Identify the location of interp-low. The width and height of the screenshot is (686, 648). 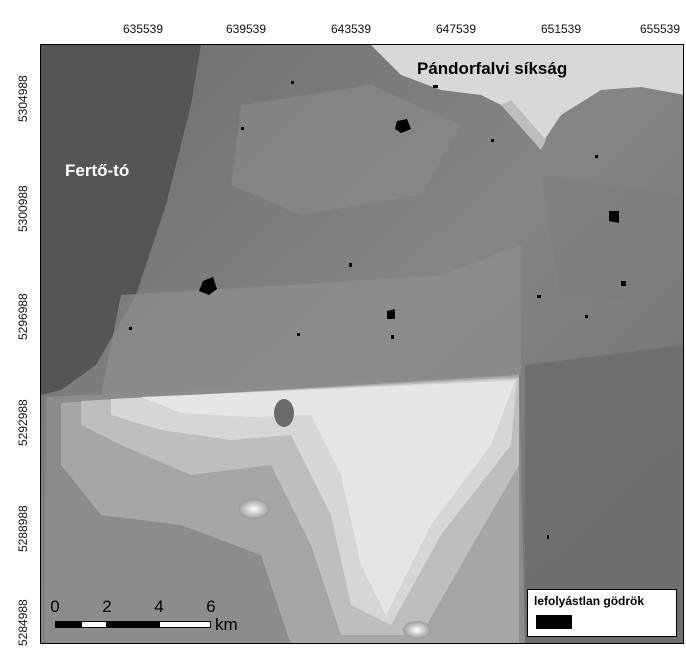
(284, 413).